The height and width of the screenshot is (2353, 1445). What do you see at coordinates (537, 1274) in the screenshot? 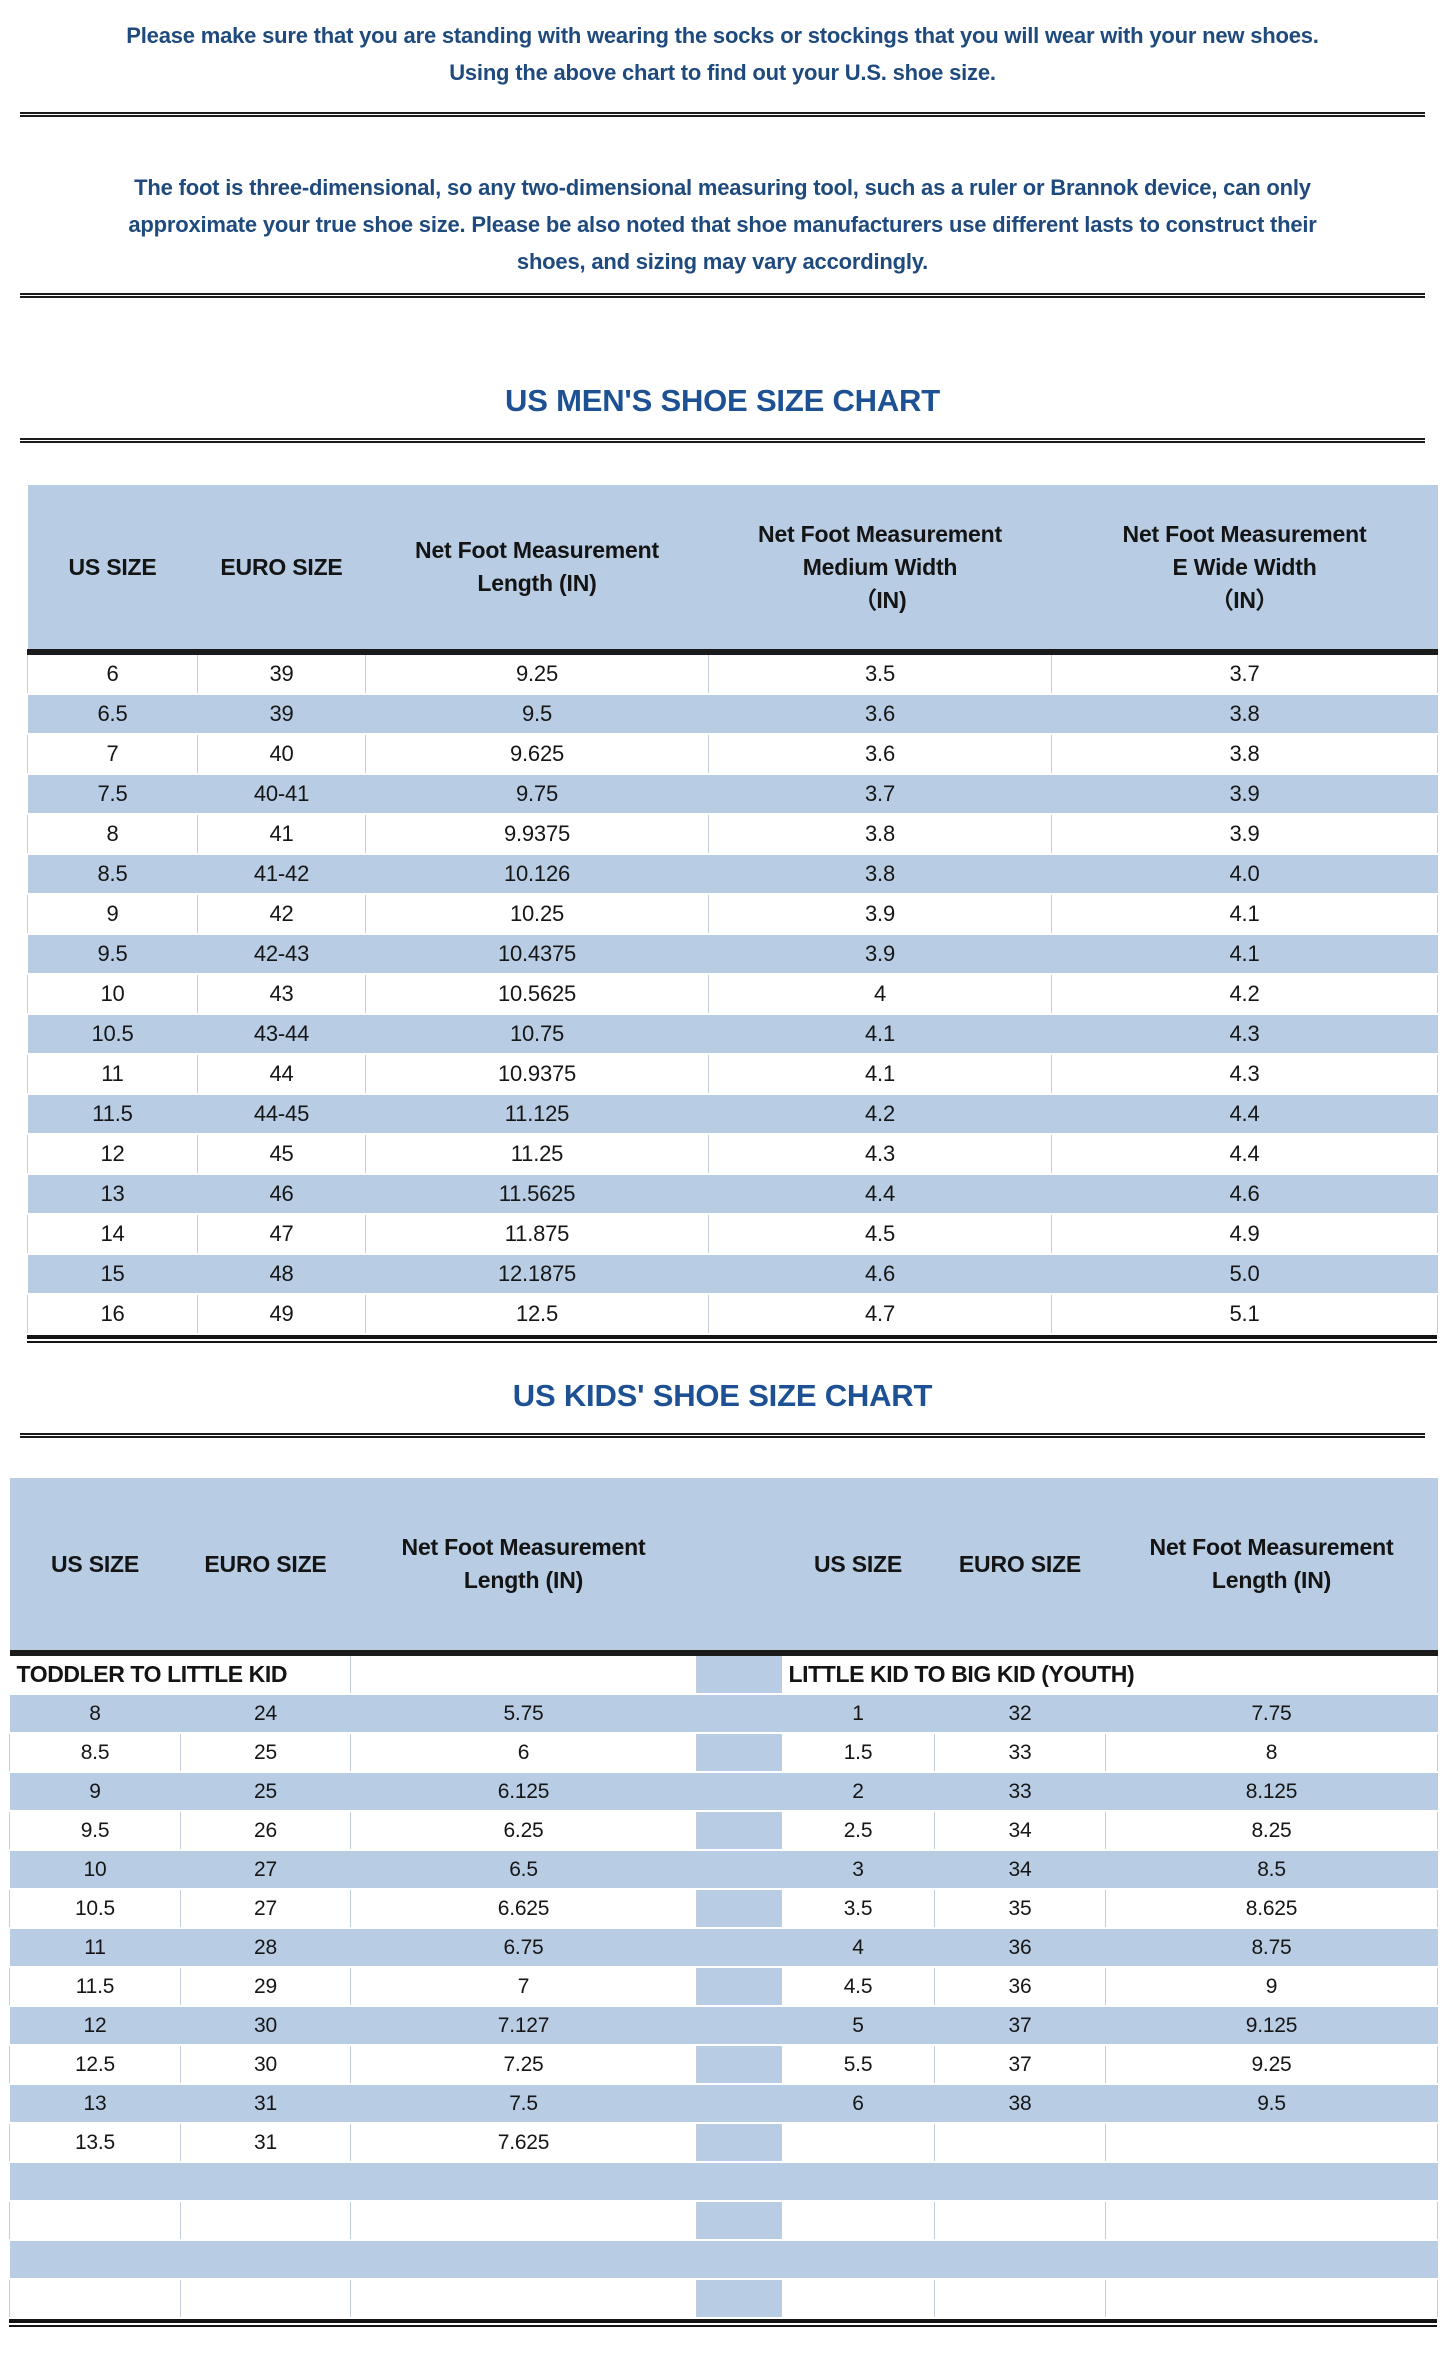
I see `mens-cell: 12.1875` at bounding box center [537, 1274].